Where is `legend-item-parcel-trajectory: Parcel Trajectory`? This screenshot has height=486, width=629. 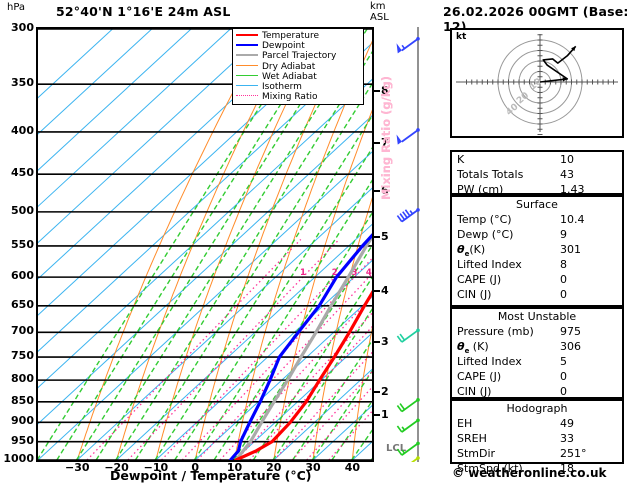
legend-item-parcel-trajectory: Parcel Trajectory is located at coordinates (298, 56).